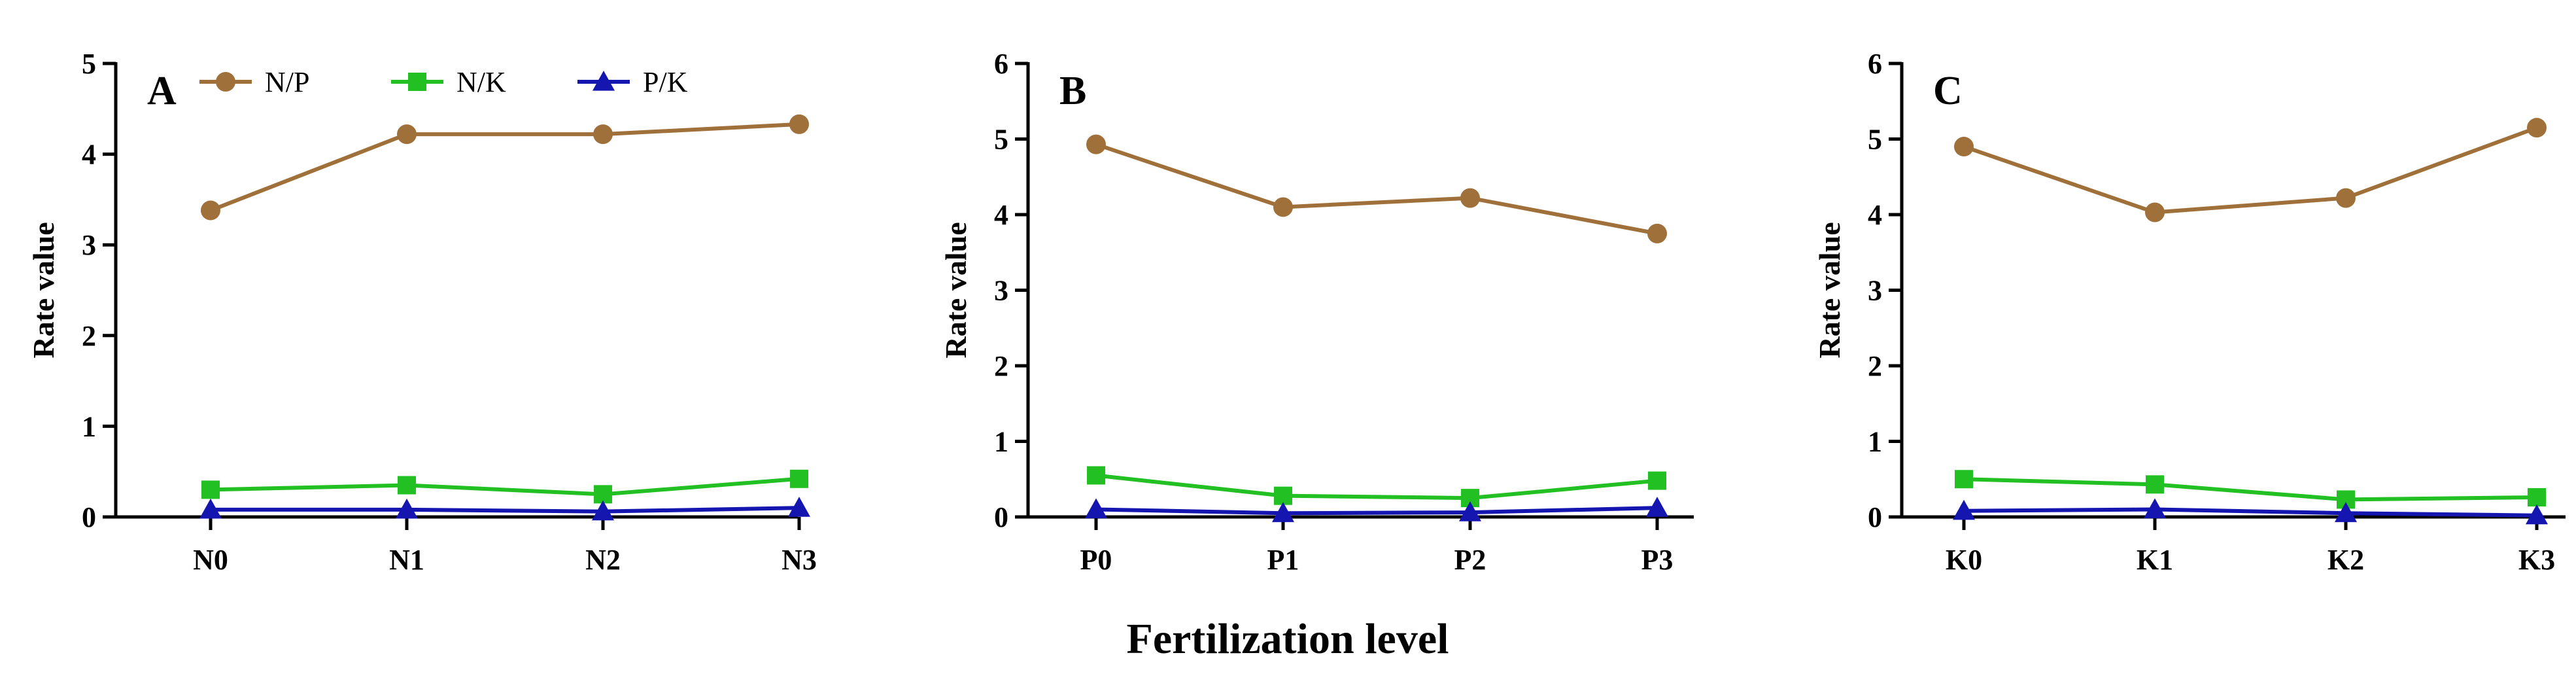  What do you see at coordinates (1948, 91) in the screenshot?
I see `panel-letter: C` at bounding box center [1948, 91].